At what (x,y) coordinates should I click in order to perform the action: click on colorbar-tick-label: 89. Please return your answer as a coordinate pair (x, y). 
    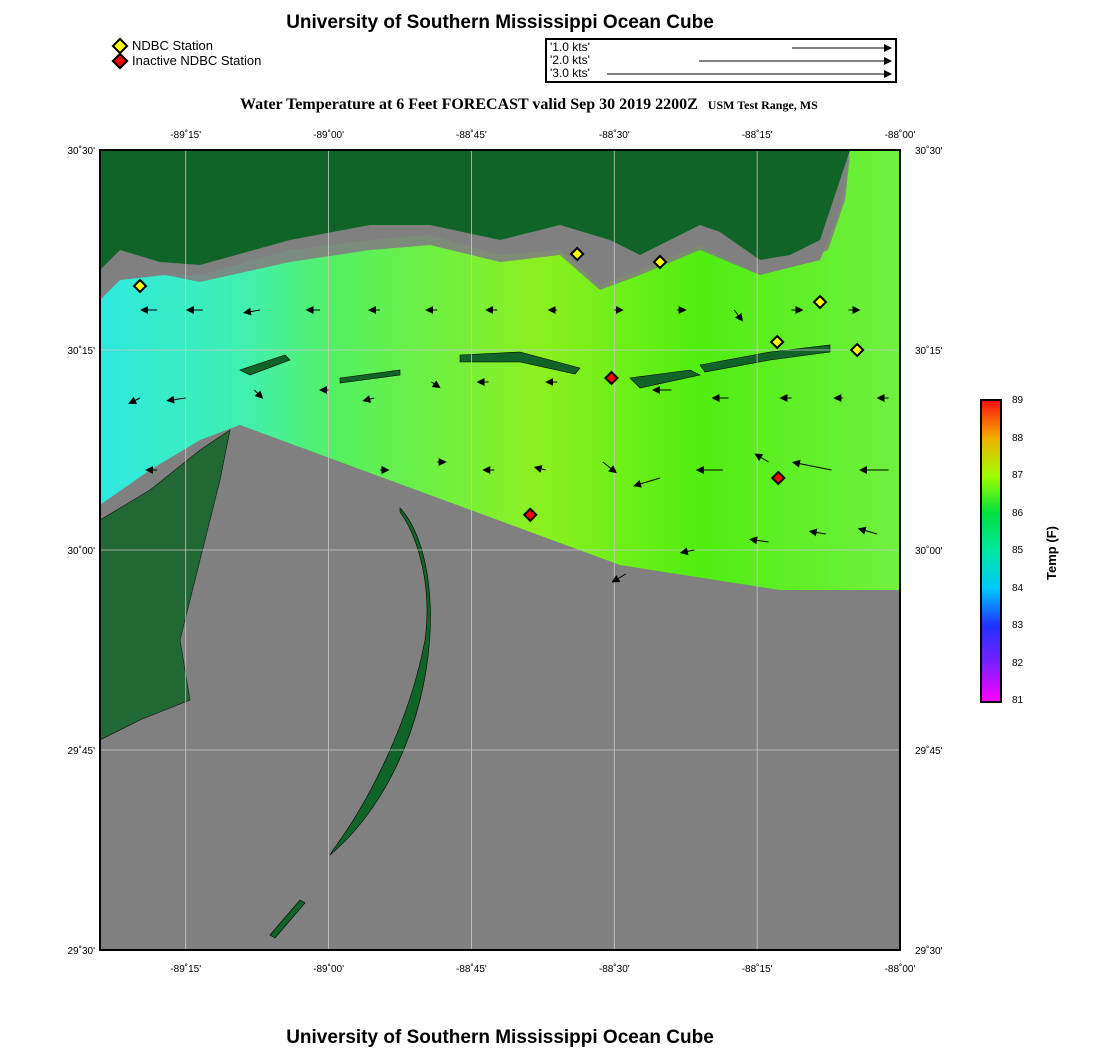
    Looking at the image, I should click on (1018, 400).